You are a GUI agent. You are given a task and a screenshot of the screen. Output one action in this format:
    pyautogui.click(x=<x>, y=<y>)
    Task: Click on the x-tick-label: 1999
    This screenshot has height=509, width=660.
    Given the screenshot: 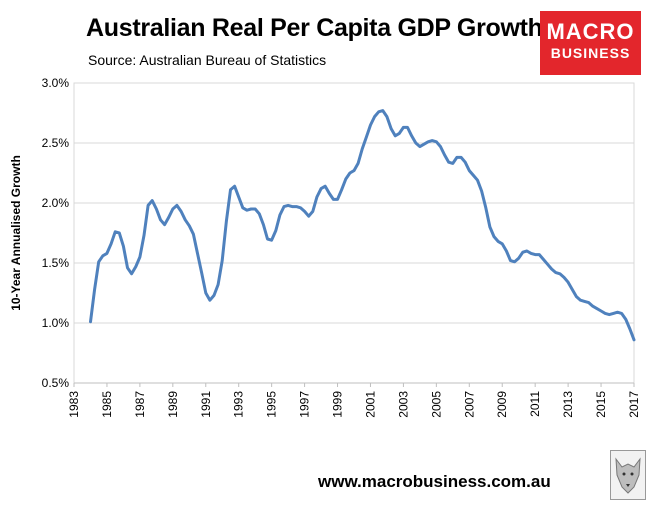 What is the action you would take?
    pyautogui.click(x=338, y=404)
    